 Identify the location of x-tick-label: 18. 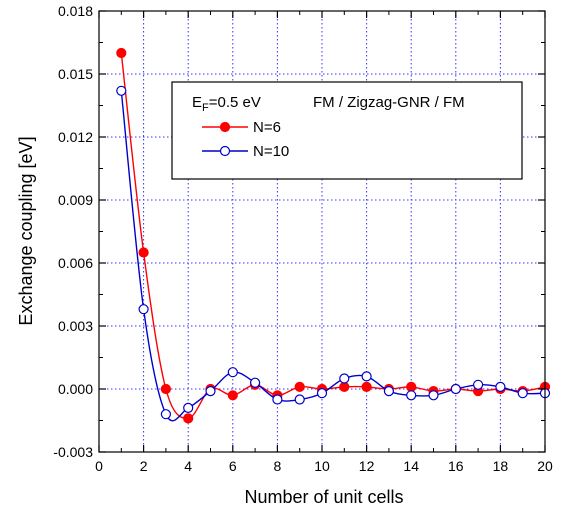
(501, 466).